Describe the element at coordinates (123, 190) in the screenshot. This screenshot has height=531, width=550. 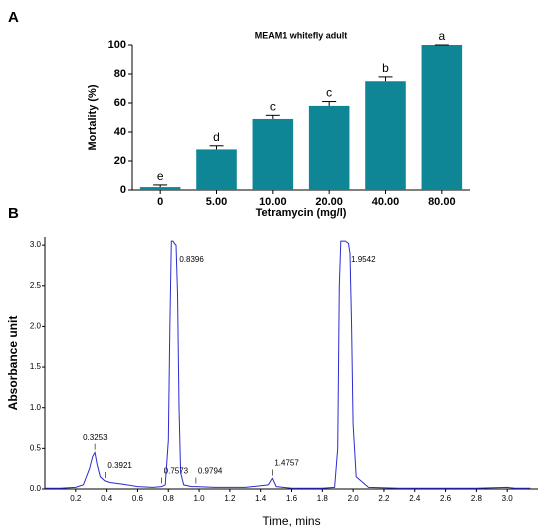
I see `y-tick-label: 0` at that location.